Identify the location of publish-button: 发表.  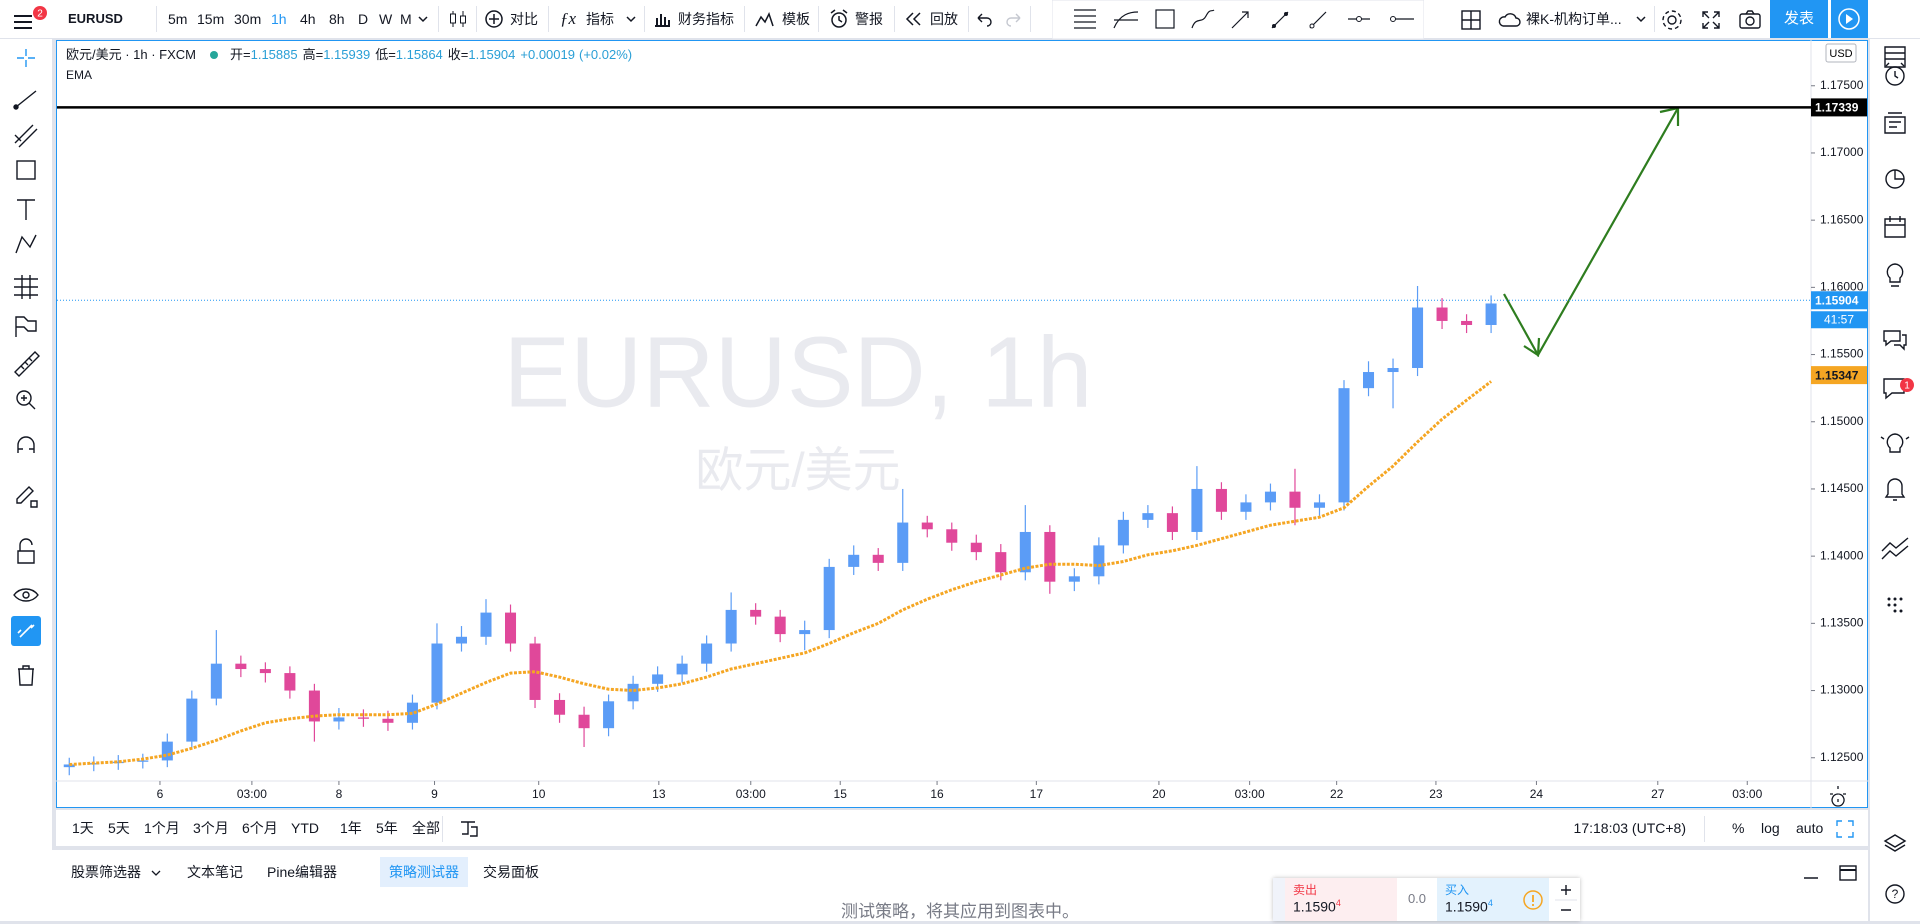
(1799, 19).